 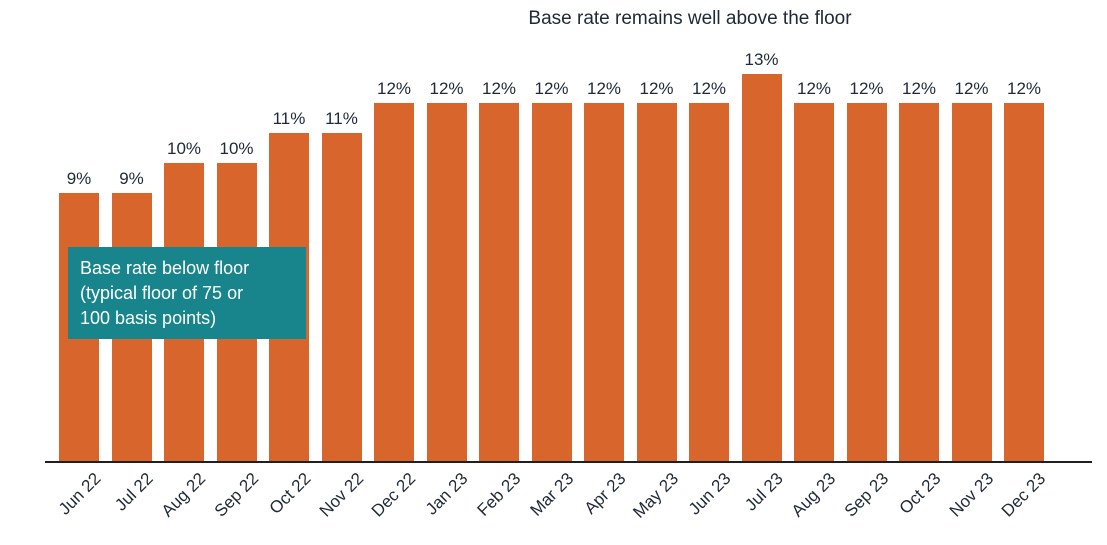 I want to click on bar-slot: 12% Sep 23, so click(x=866, y=300).